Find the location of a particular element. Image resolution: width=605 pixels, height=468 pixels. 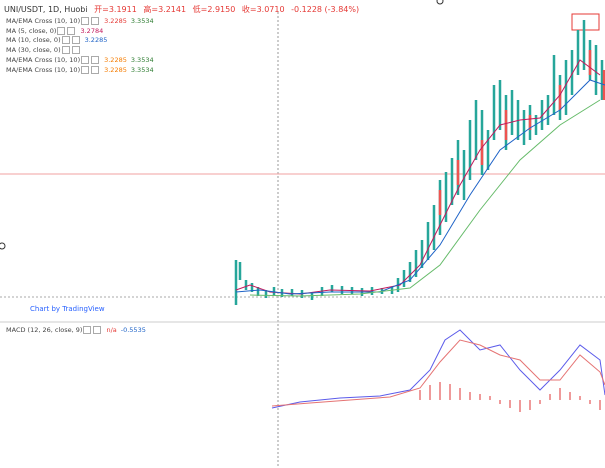

highlight-box is located at coordinates (585, 22).